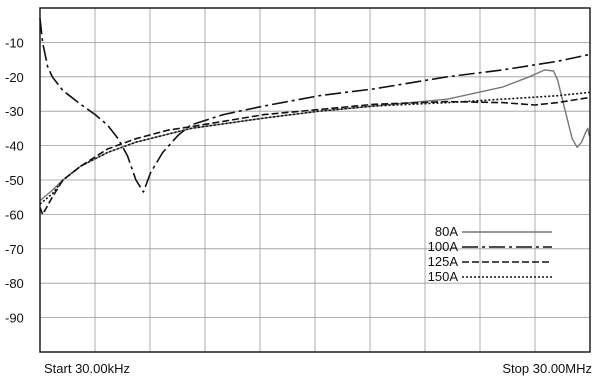 The width and height of the screenshot is (602, 383). Describe the element at coordinates (443, 246) in the screenshot. I see `legend-label-100A: 100A` at that location.